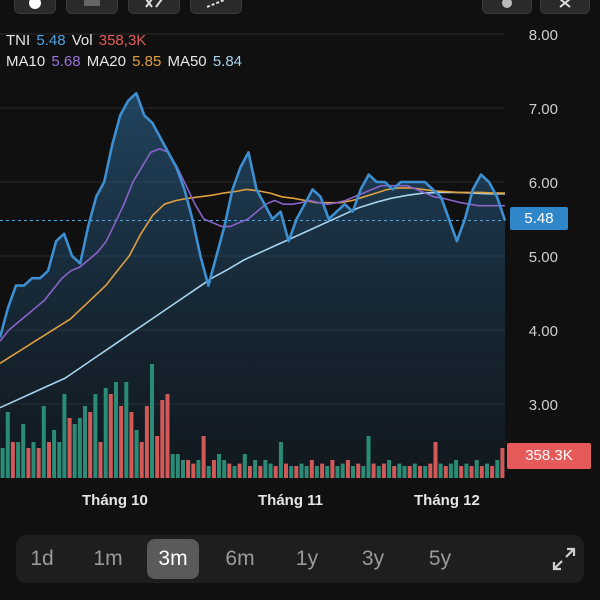 The image size is (600, 600). I want to click on ma50-label: MA50, so click(187, 61).